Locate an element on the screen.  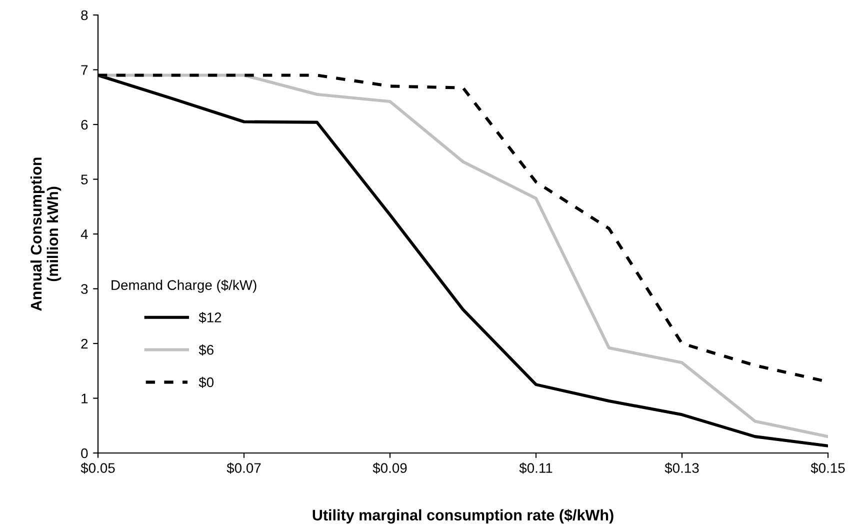
x-tick-label: $0.11 is located at coordinates (535, 468).